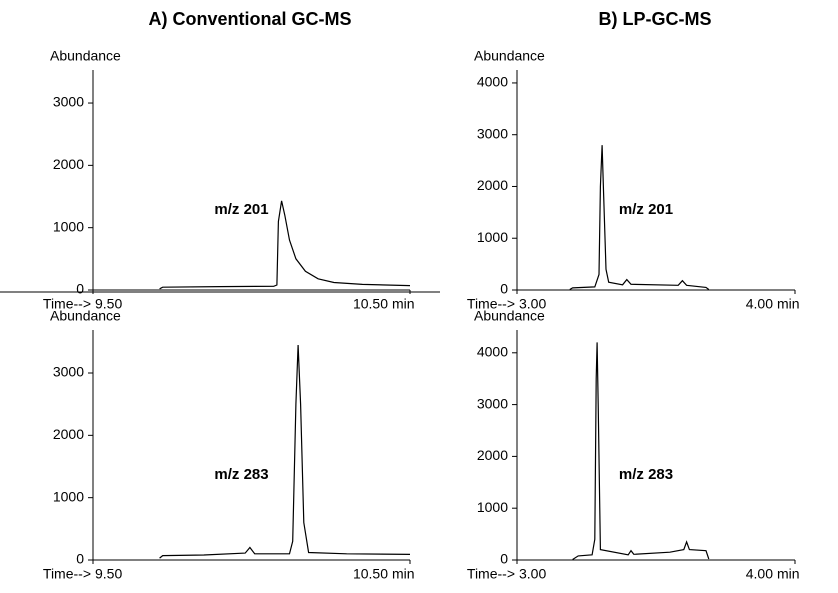 This screenshot has height=593, width=838. Describe the element at coordinates (250, 19) in the screenshot. I see `panel-title: A) Conventional GC-MS` at that location.